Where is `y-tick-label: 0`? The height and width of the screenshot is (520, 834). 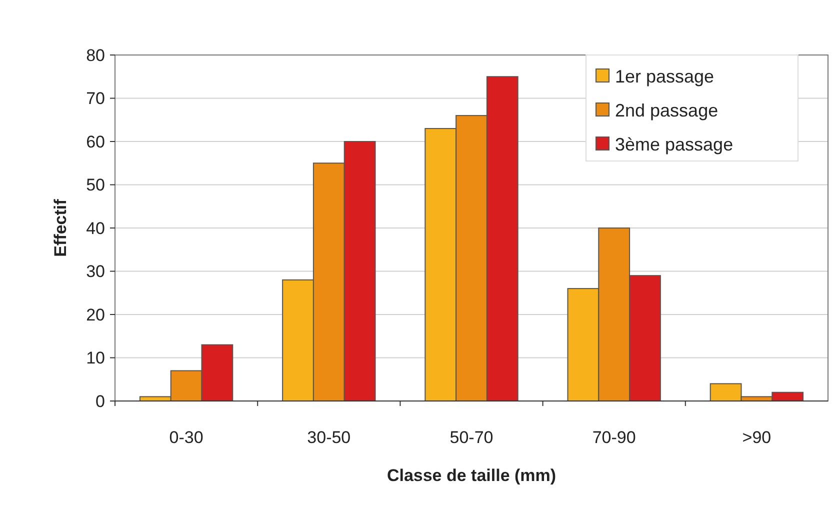
y-tick-label: 0 is located at coordinates (100, 401).